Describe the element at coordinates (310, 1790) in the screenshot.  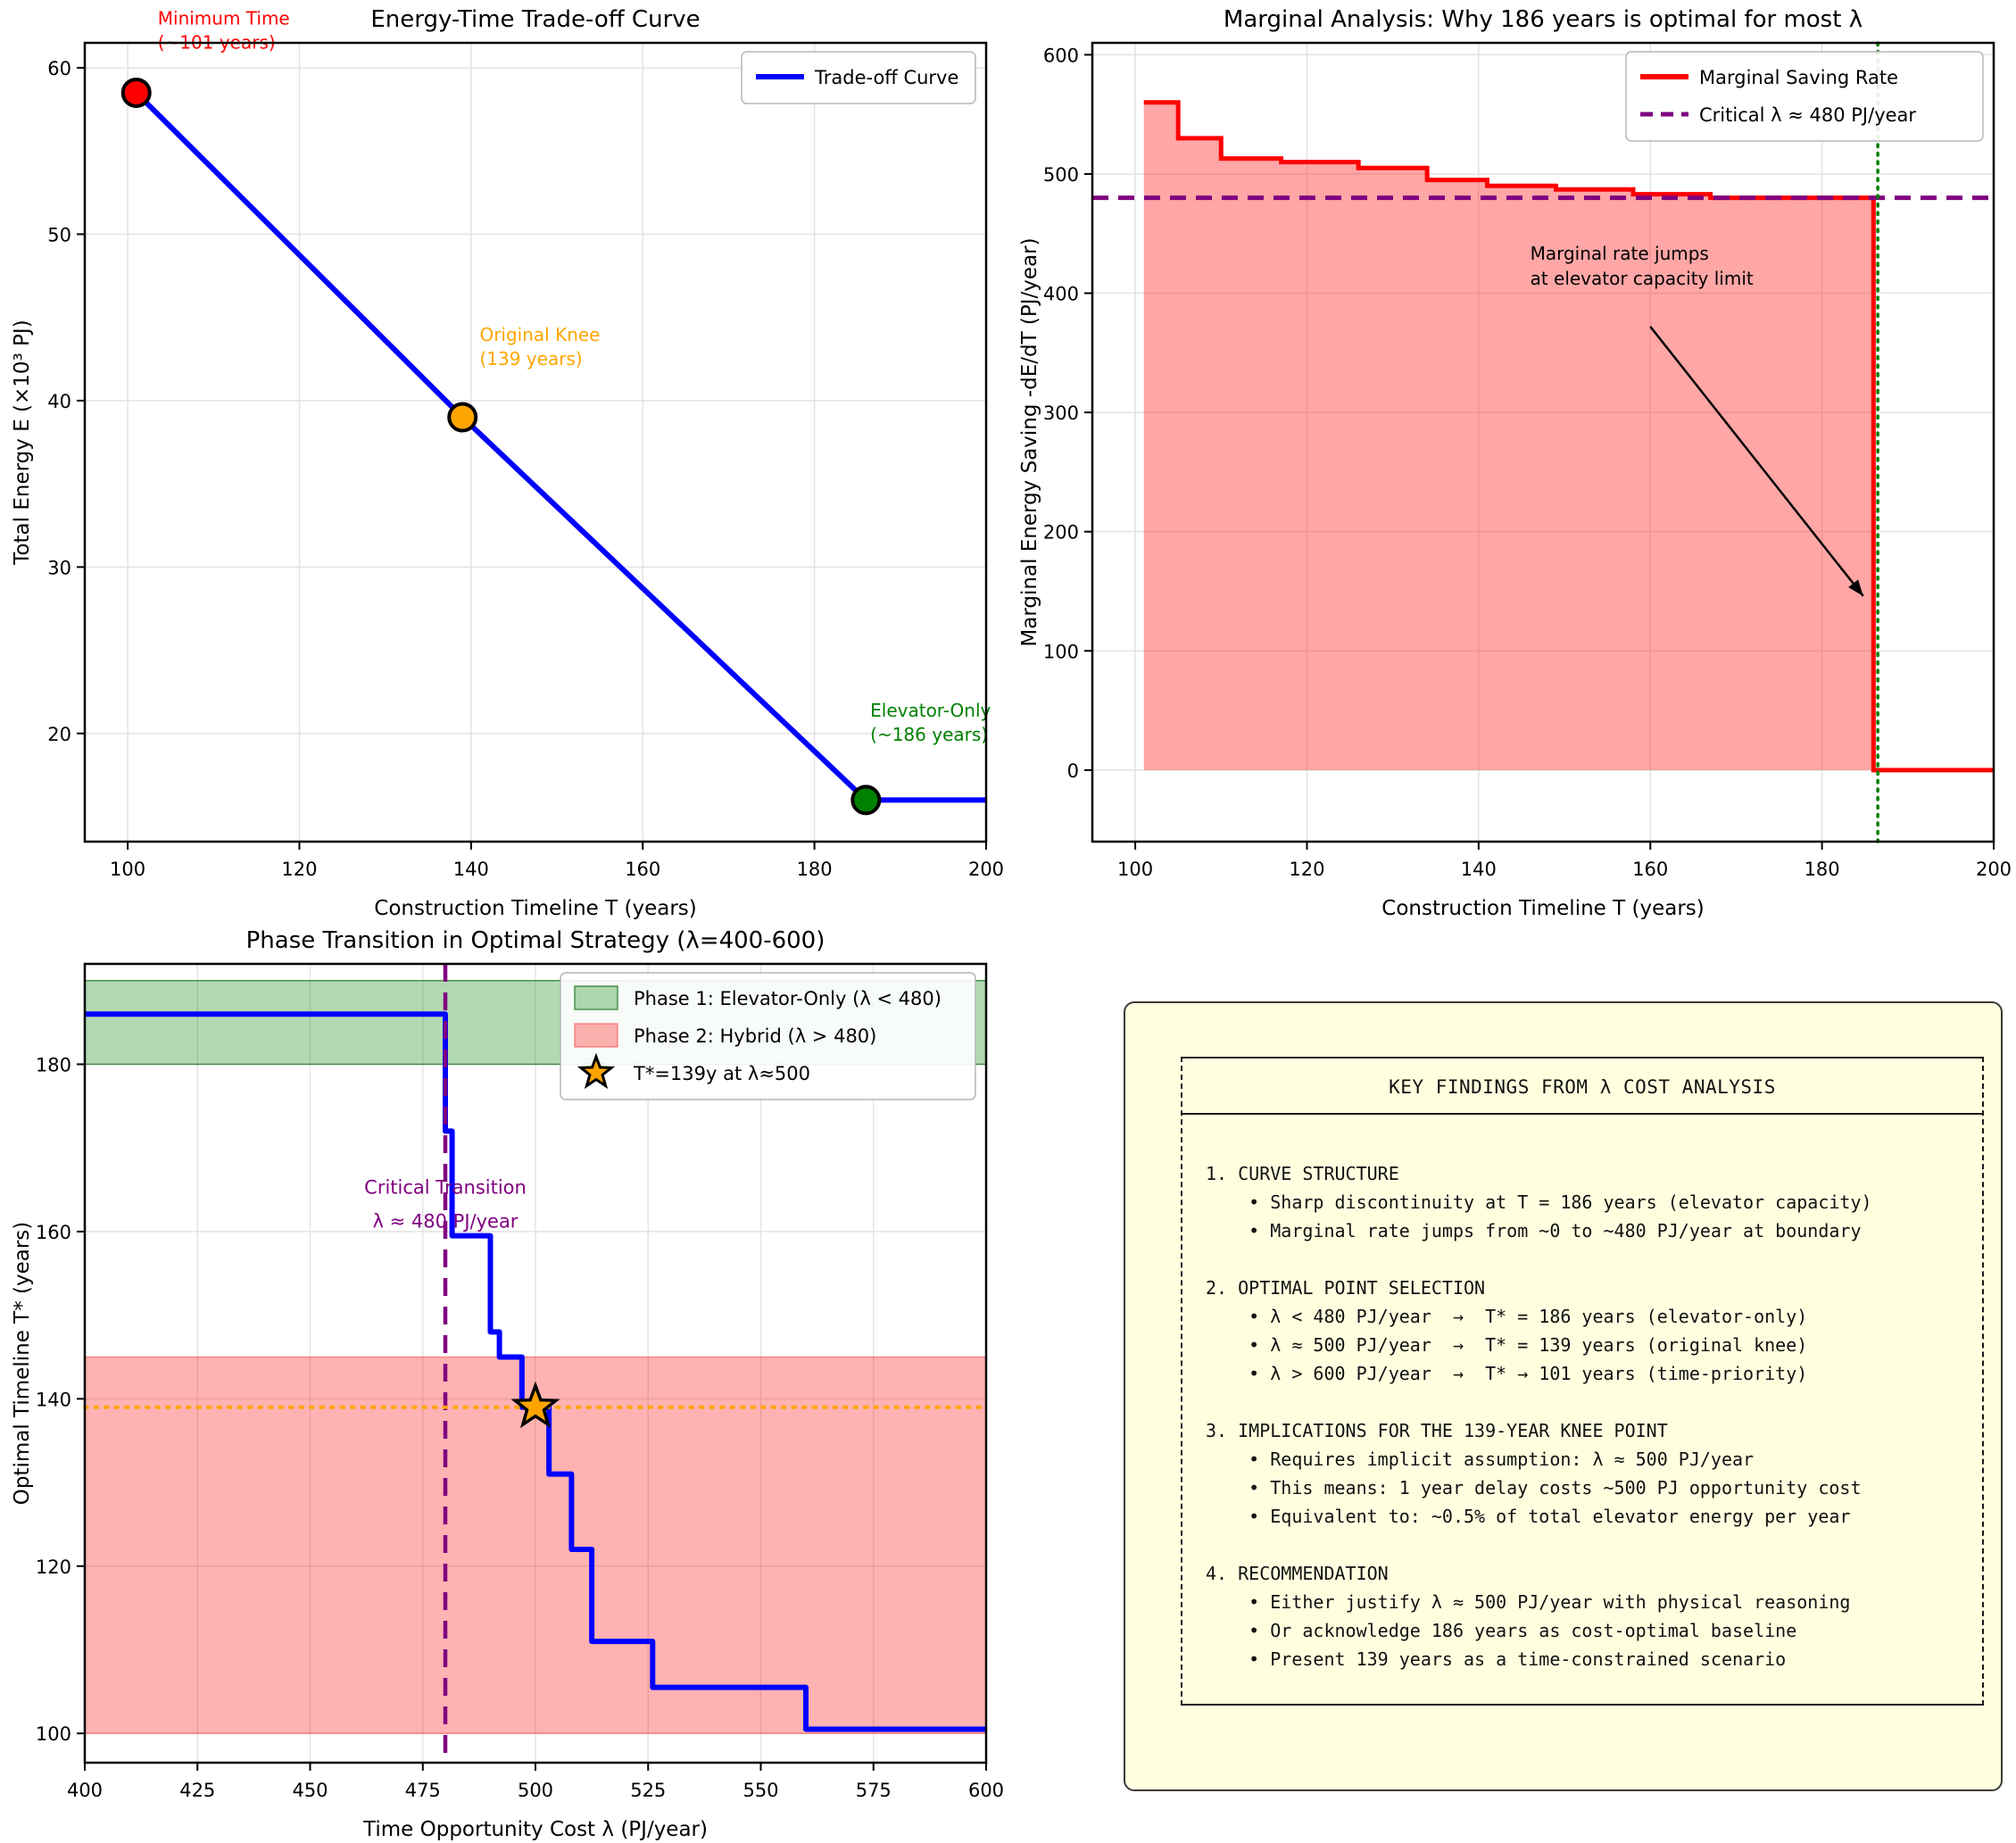
I see `x-tick-label: 450` at that location.